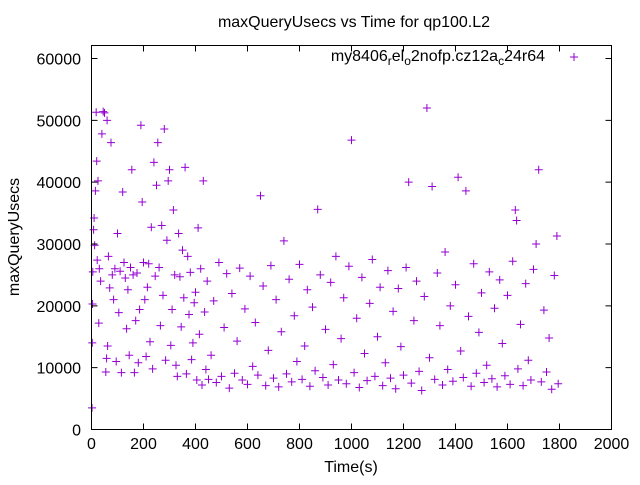 The image size is (640, 485). Describe the element at coordinates (59, 121) in the screenshot. I see `y-tick-label: 50000` at that location.